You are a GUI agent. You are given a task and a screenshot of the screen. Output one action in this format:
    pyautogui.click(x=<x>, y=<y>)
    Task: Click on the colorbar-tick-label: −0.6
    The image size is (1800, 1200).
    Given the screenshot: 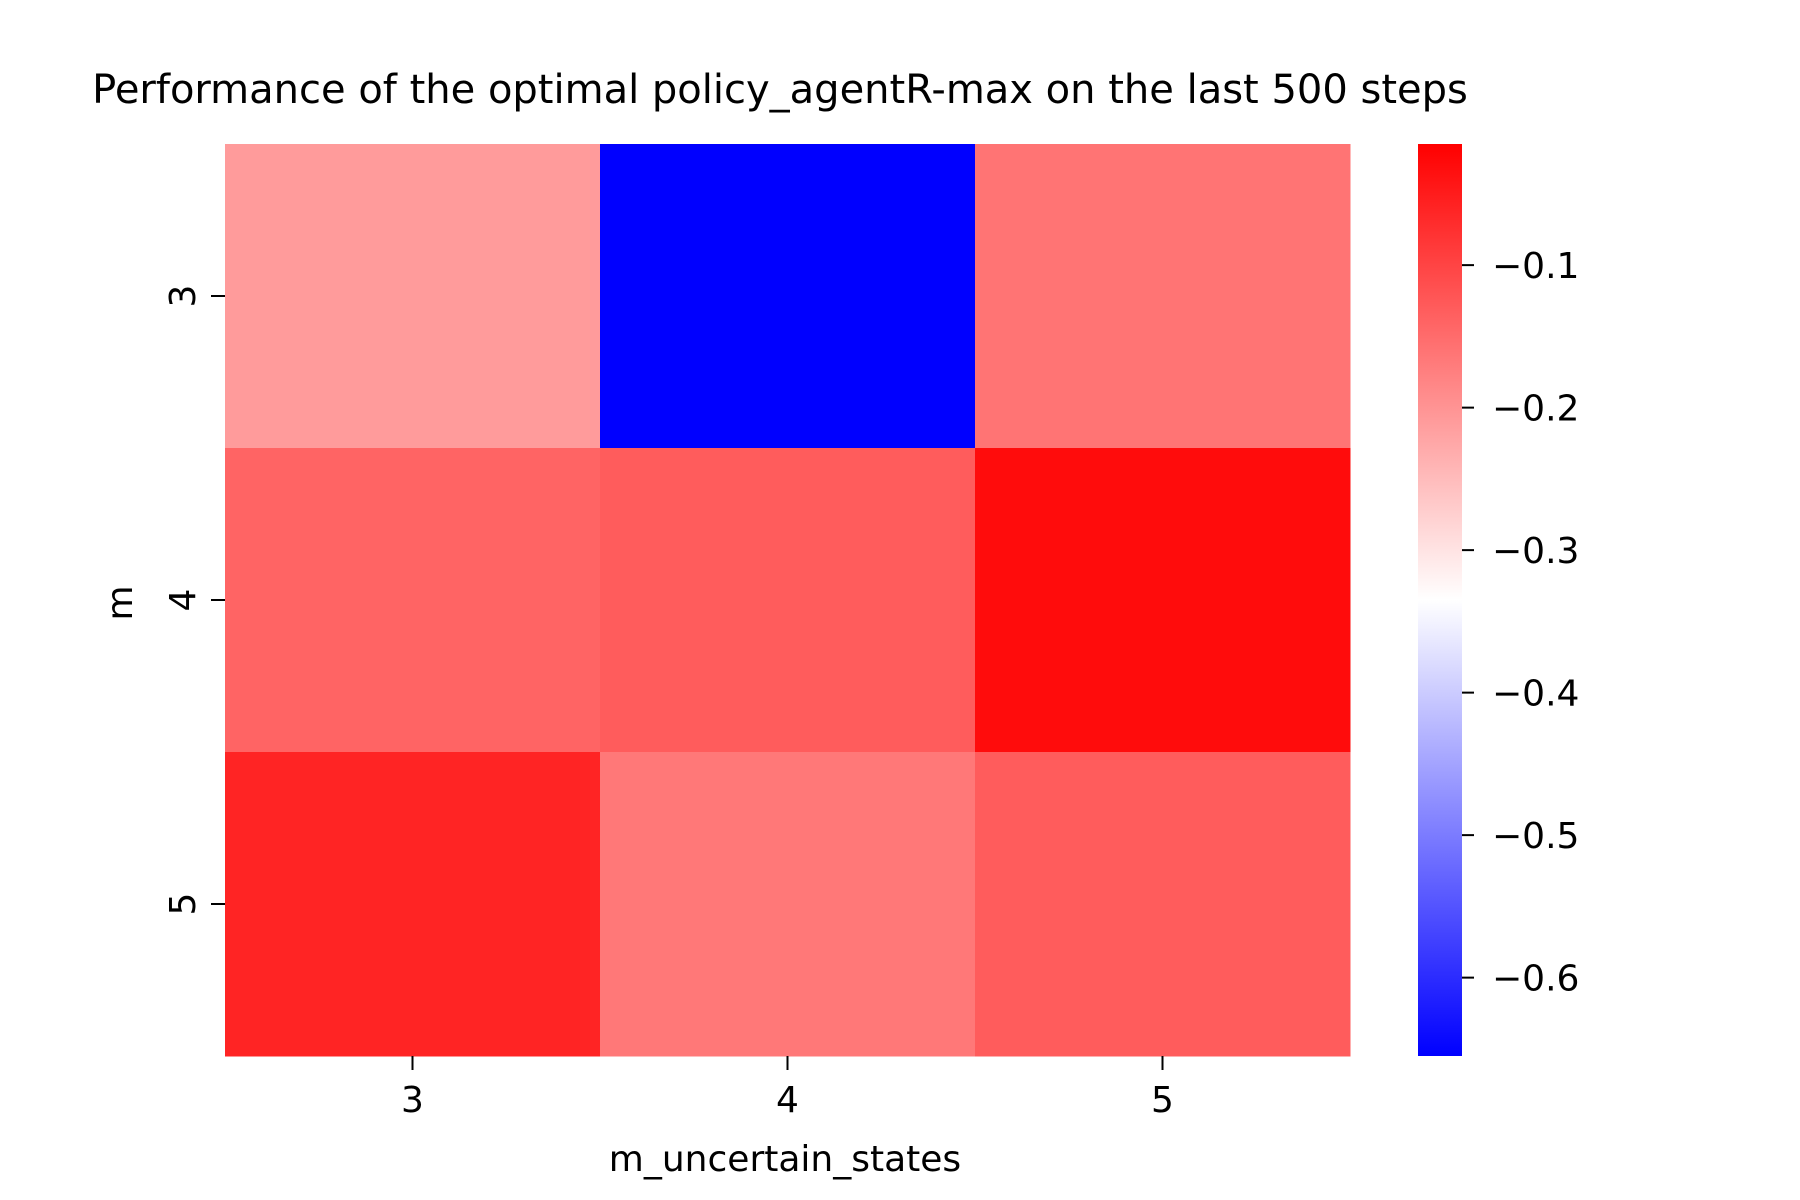 What is the action you would take?
    pyautogui.click(x=1535, y=979)
    